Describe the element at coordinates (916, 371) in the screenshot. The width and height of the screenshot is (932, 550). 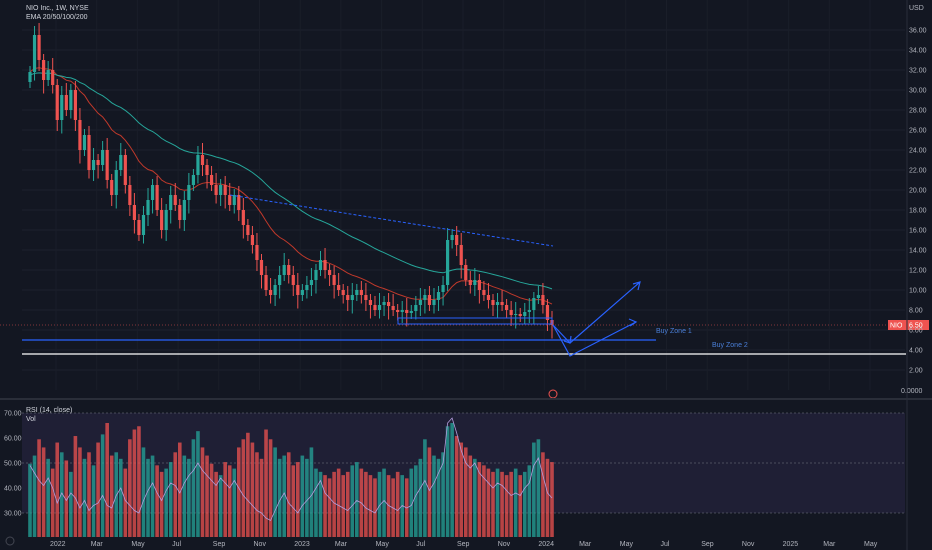
I see `price-tick-label: 2.00` at that location.